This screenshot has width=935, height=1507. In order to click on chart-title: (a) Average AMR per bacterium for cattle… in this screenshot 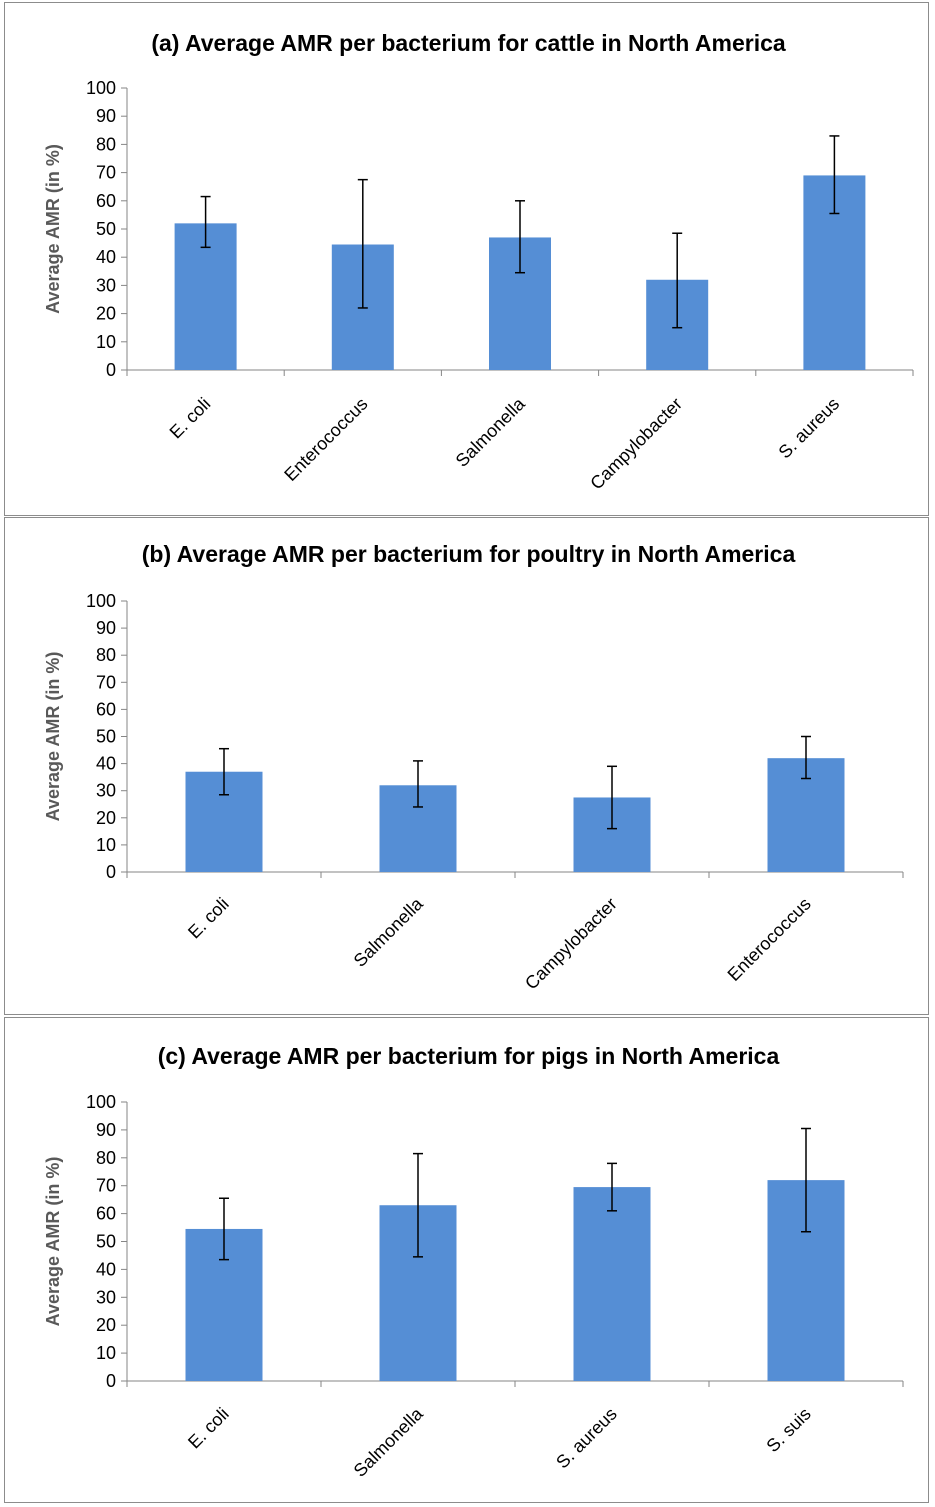, I will do `click(468, 43)`.